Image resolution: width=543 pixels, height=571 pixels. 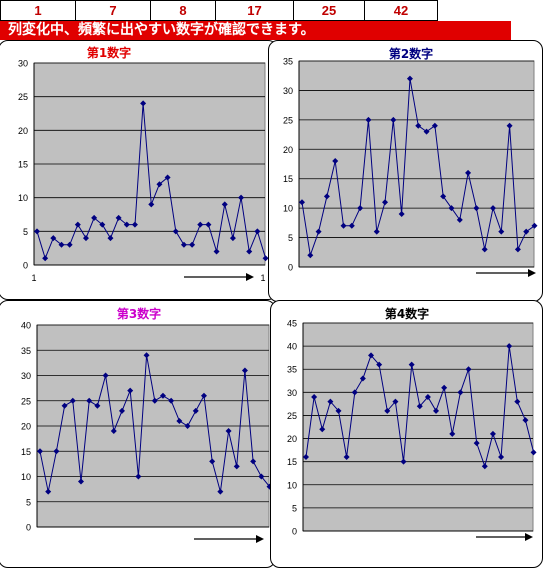 What do you see at coordinates (23, 165) in the screenshot?
I see `chart-1-ytick-label: 15` at bounding box center [23, 165].